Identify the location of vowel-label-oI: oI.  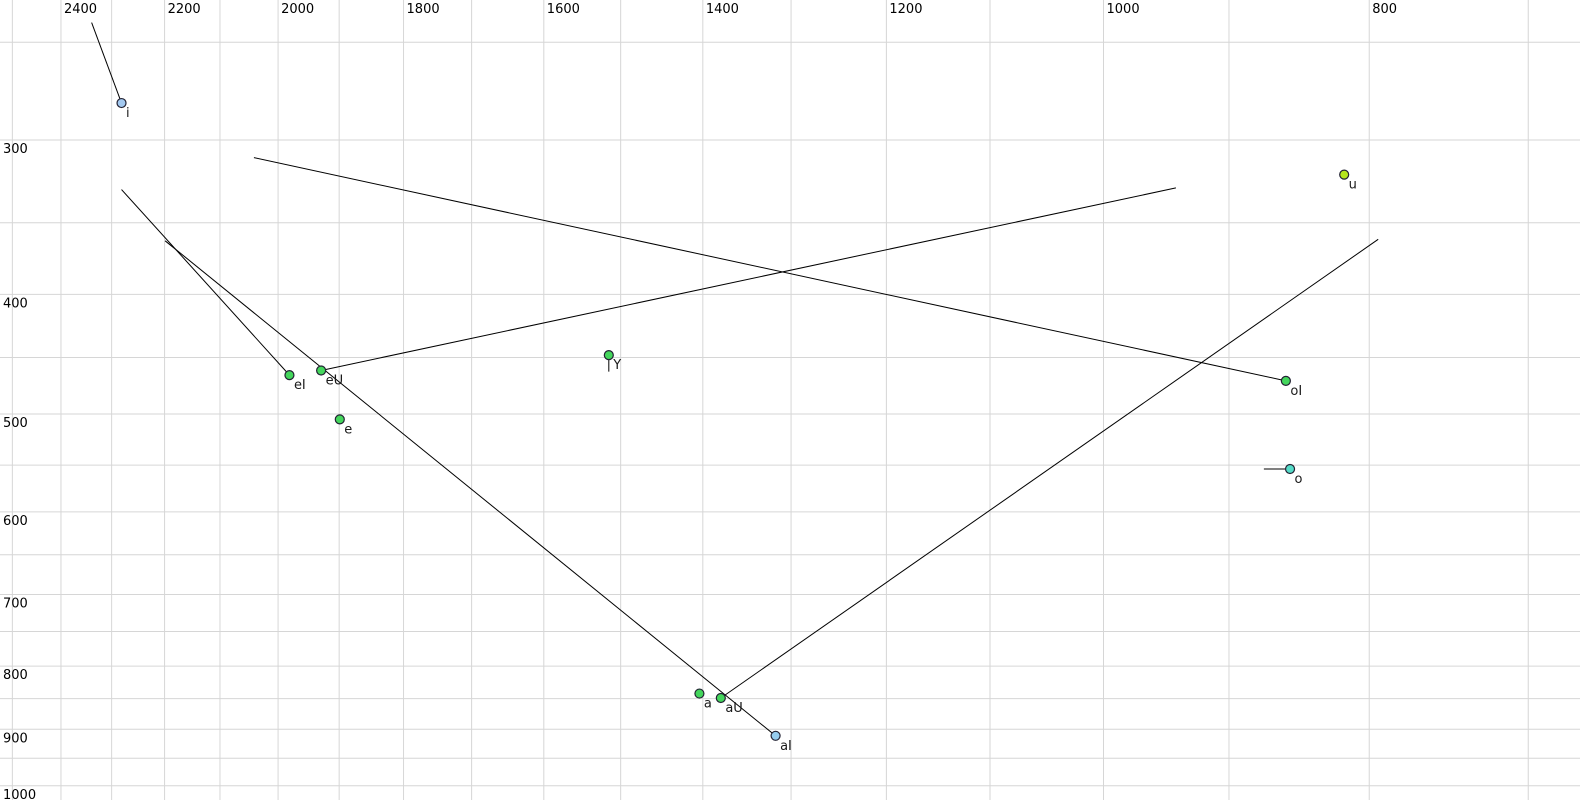
(1296, 391).